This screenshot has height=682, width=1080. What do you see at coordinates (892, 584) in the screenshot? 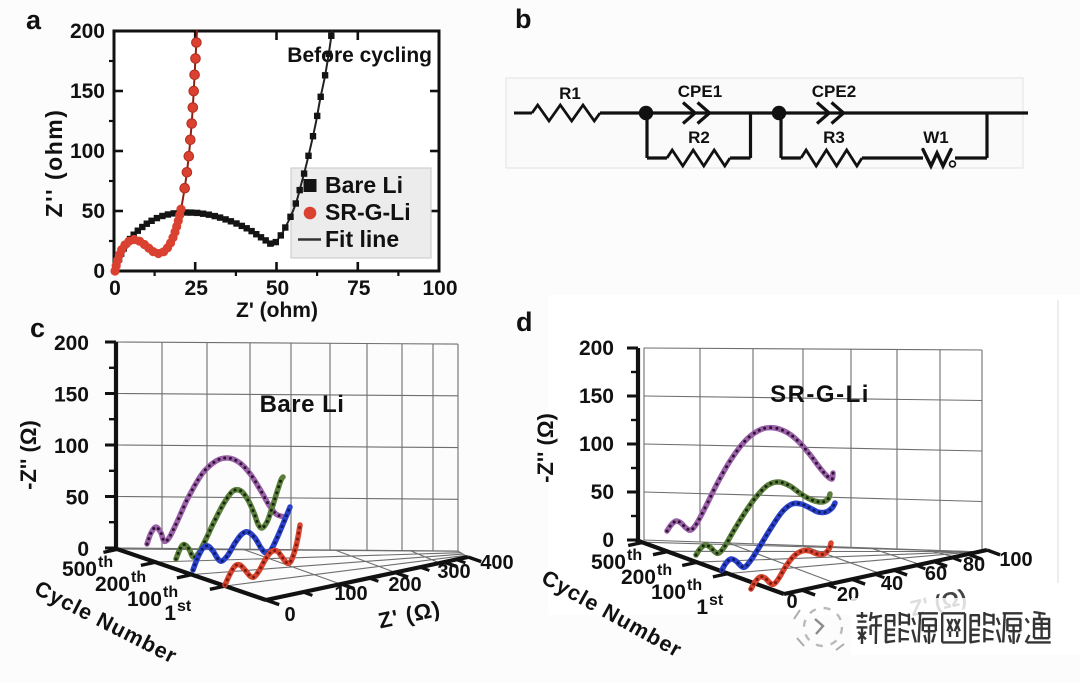
I see `svg-text: 40` at bounding box center [892, 584].